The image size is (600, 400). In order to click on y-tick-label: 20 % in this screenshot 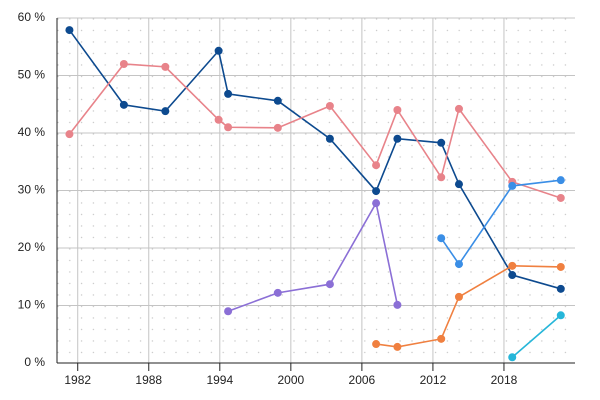, I will do `click(32, 247)`.